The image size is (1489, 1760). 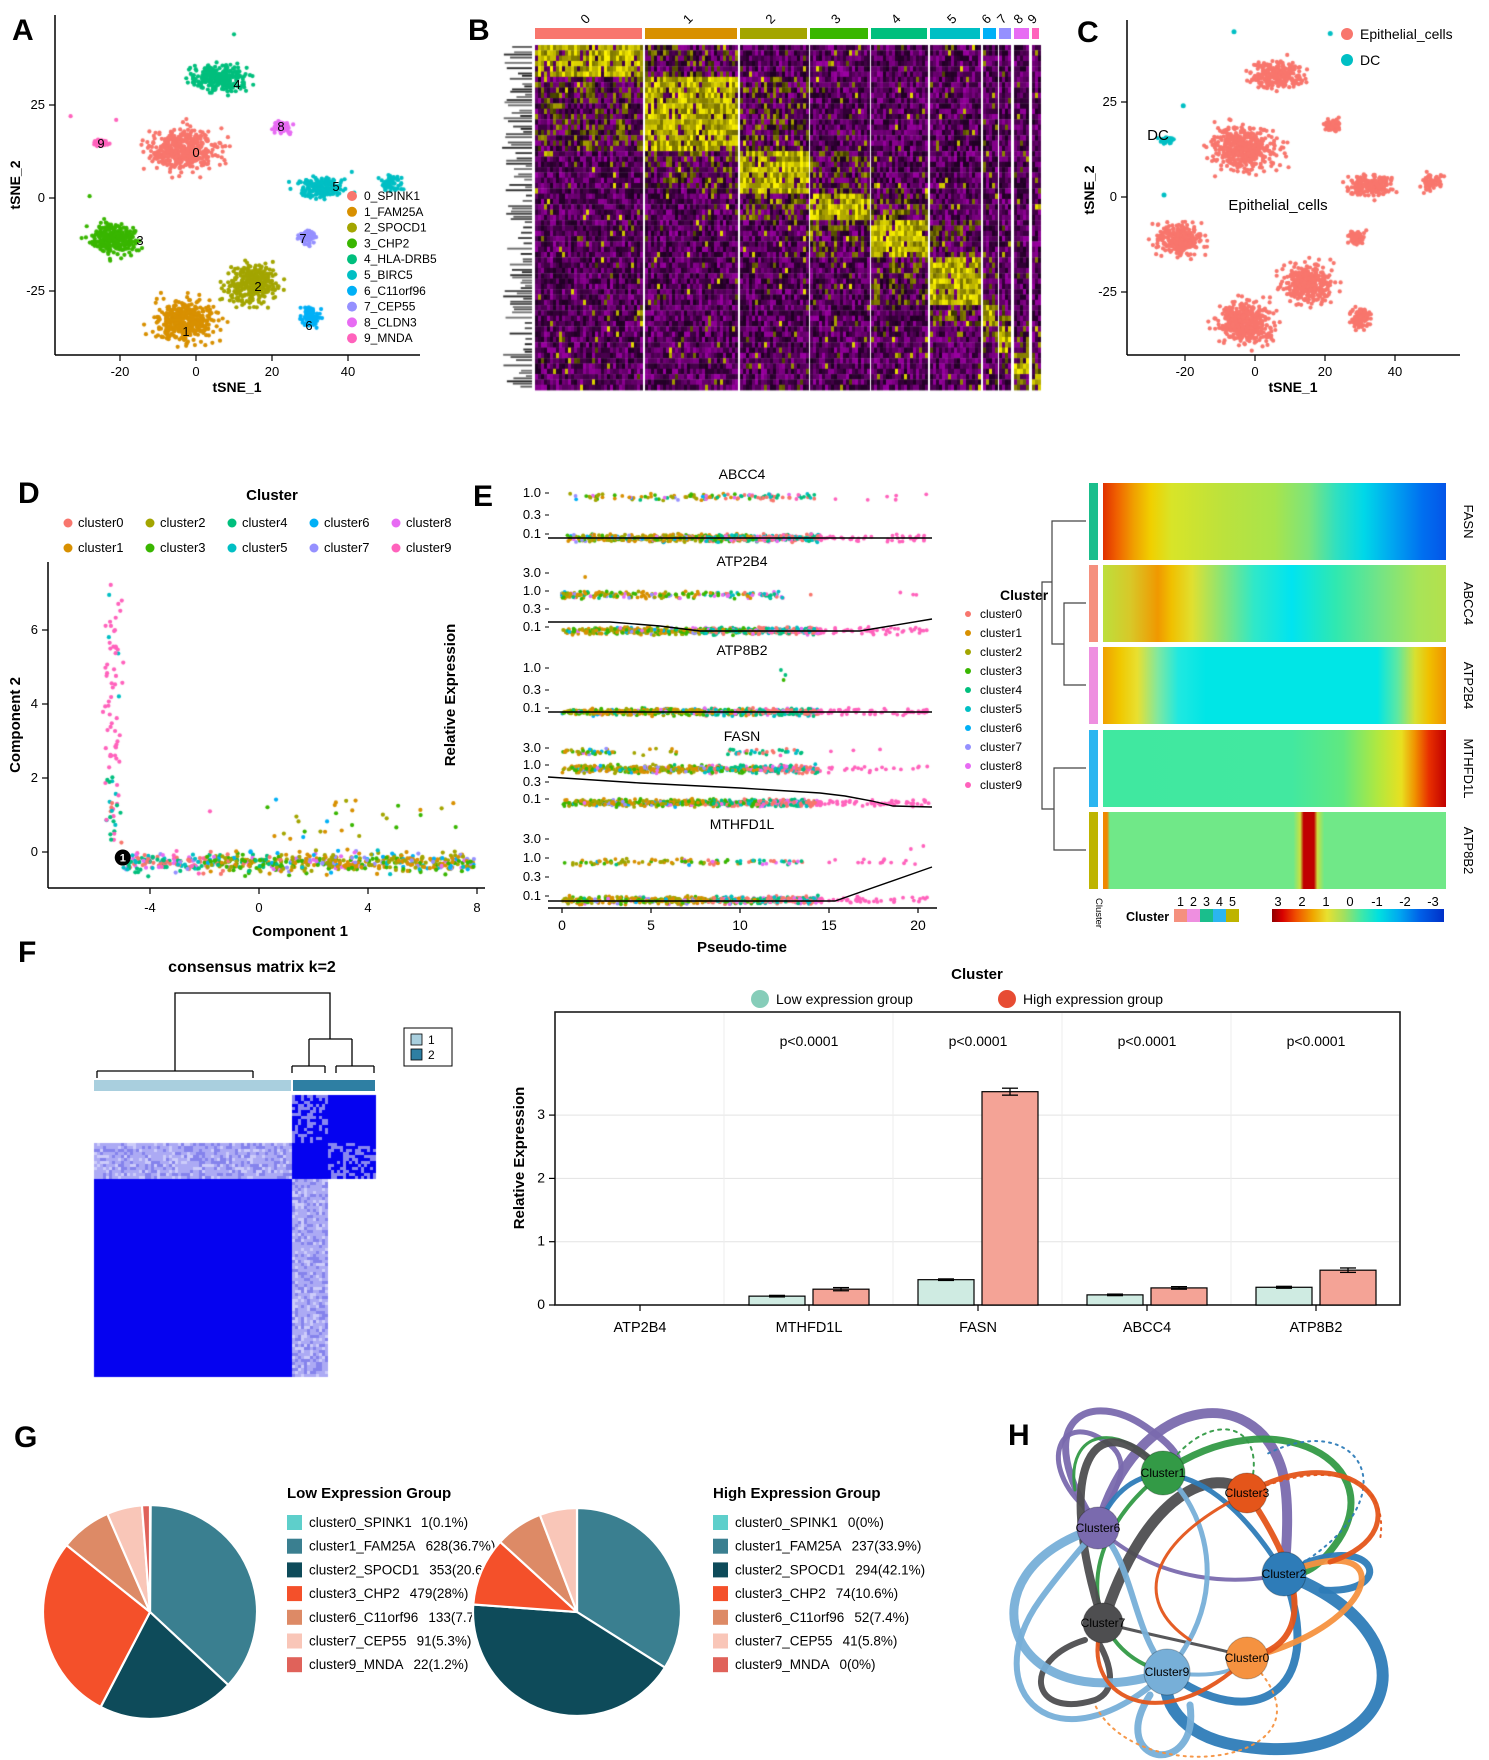 What do you see at coordinates (183, 547) in the screenshot?
I see `d-legend-label: cluster3` at bounding box center [183, 547].